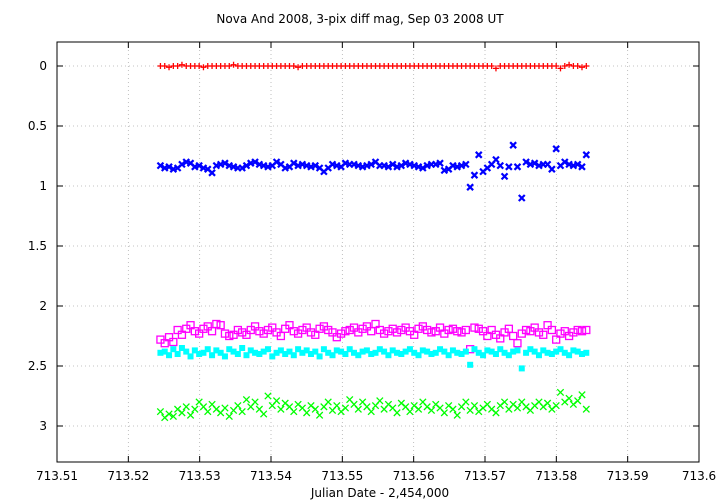 The image size is (720, 504). I want to click on x-tick-label: 713.53, so click(200, 476).